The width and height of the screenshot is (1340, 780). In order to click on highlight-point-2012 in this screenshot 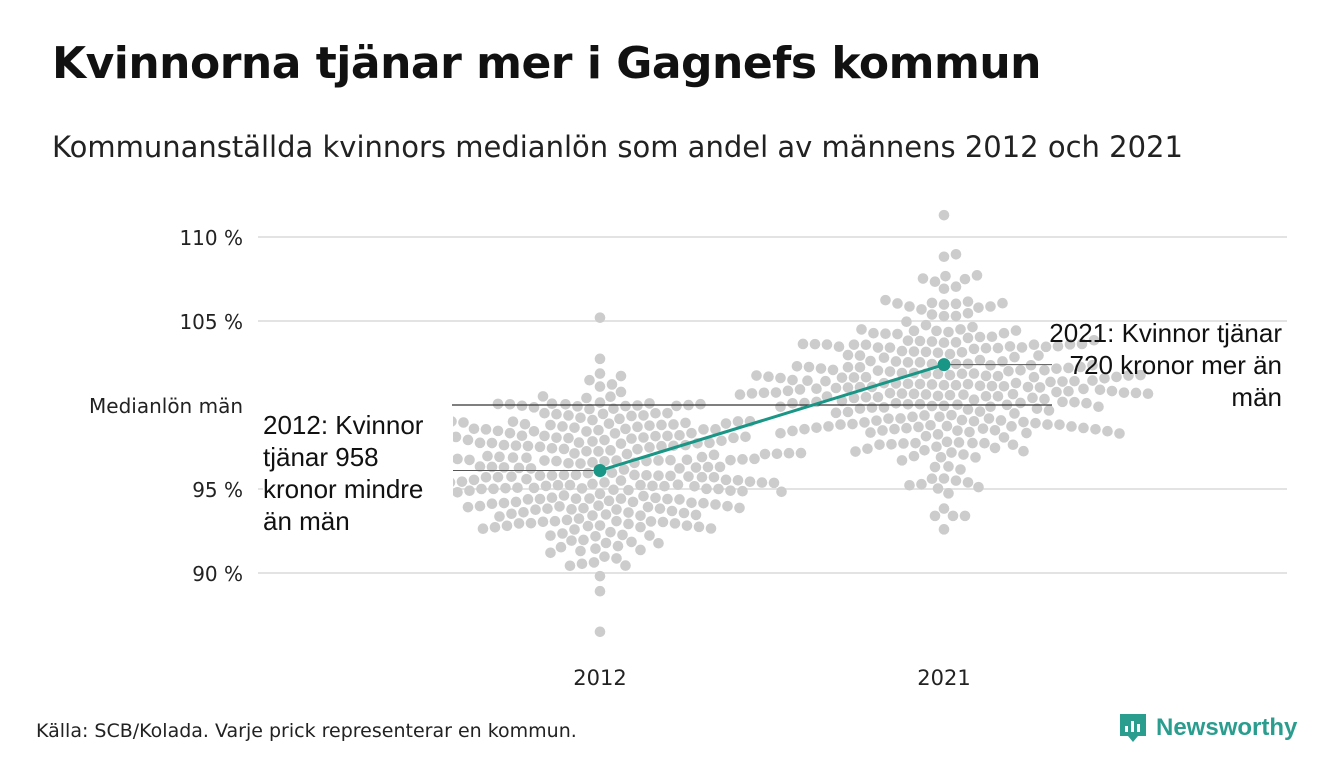, I will do `click(600, 471)`.